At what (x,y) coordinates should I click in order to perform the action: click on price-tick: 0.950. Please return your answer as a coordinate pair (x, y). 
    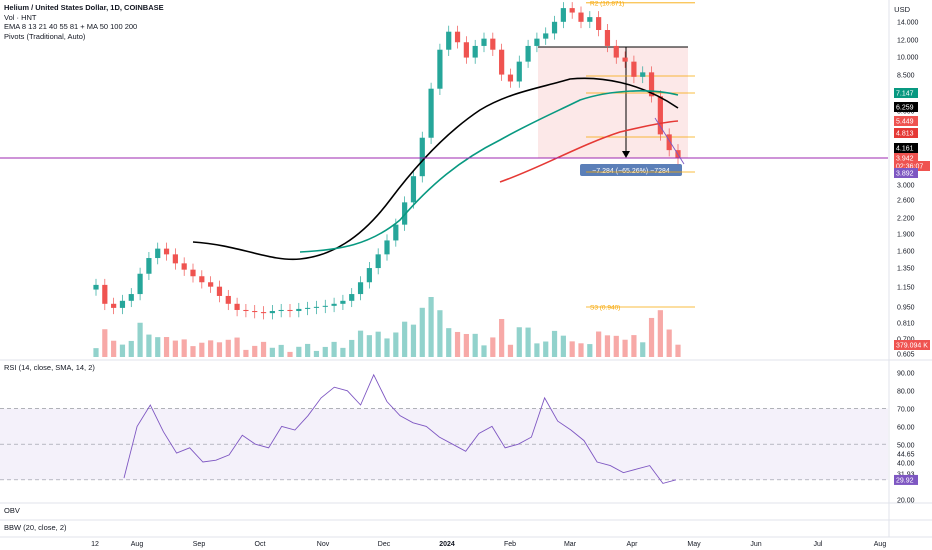
    Looking at the image, I should click on (906, 308).